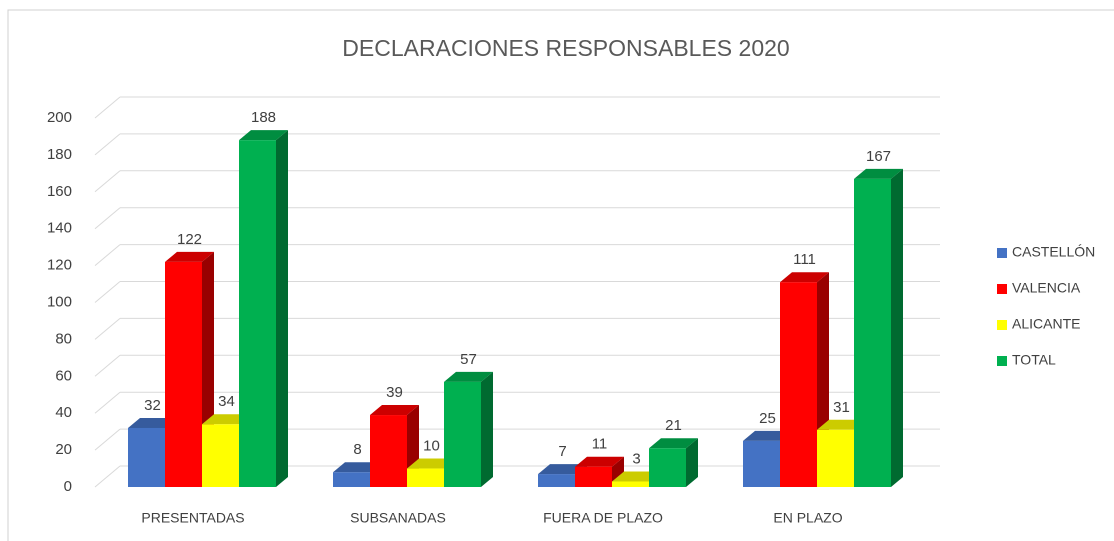 The width and height of the screenshot is (1114, 541). I want to click on data-label: 32, so click(152, 405).